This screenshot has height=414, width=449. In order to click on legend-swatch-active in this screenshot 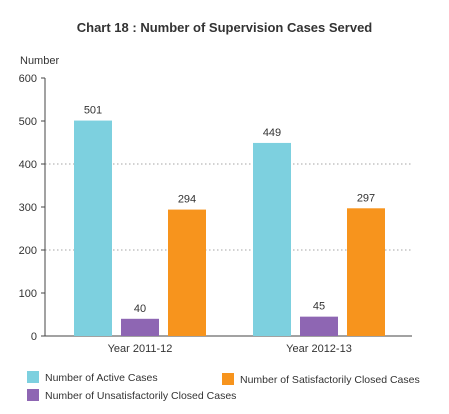, I will do `click(33, 377)`.